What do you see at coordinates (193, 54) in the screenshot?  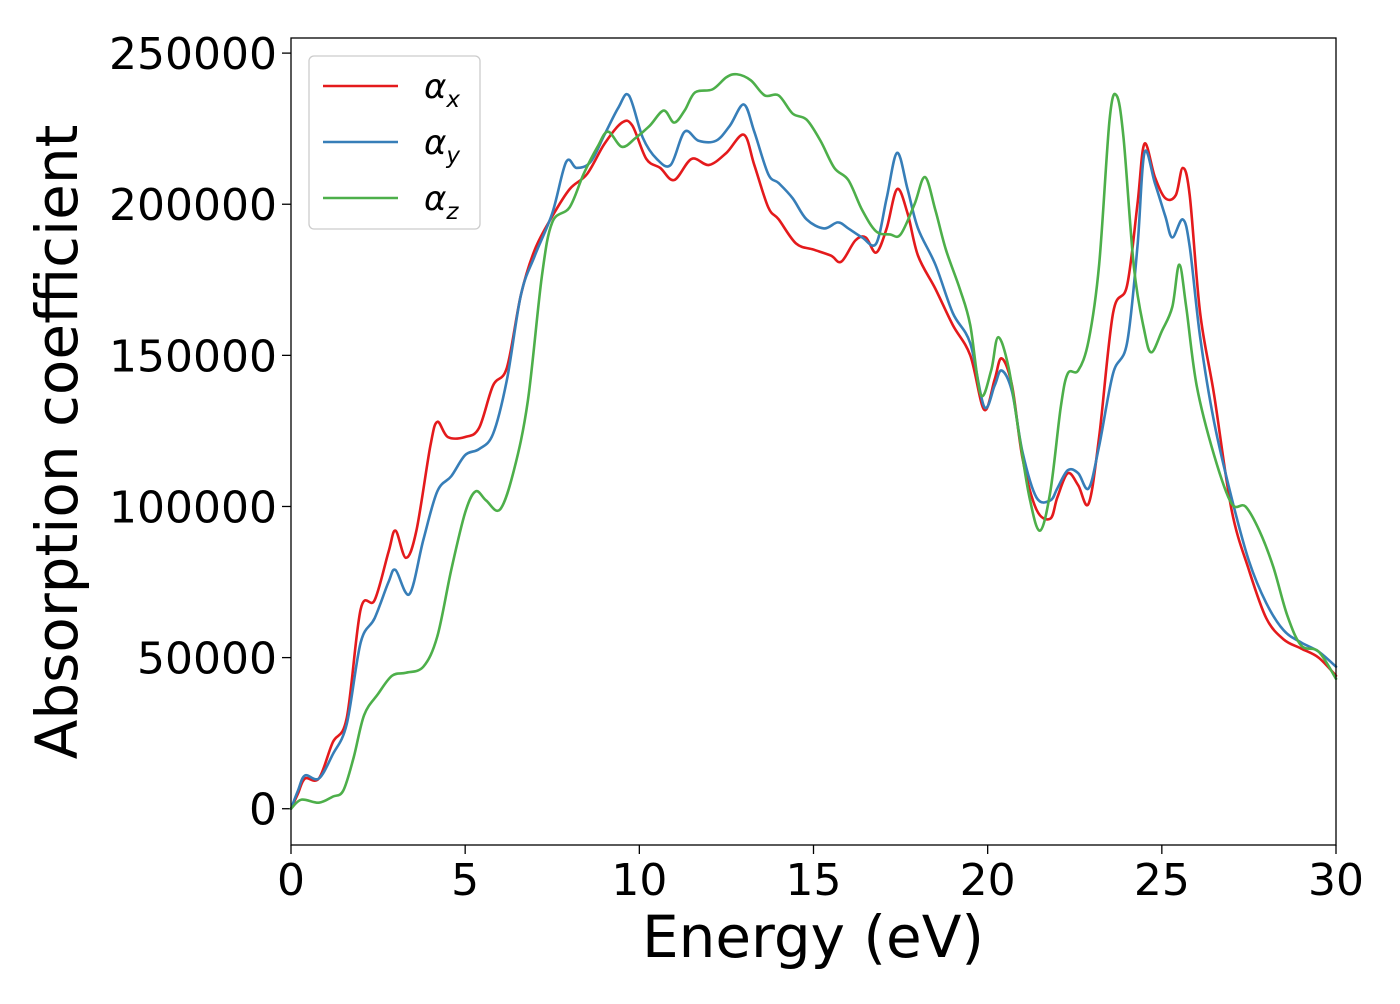 I see `y-tick-label: 250000` at bounding box center [193, 54].